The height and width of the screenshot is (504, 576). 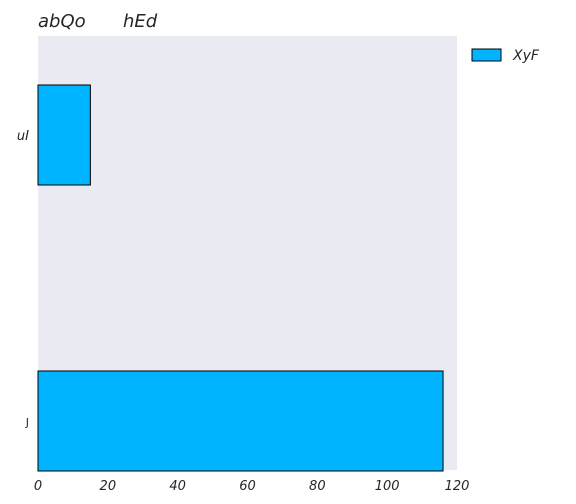 I want to click on legend: XyF, so click(x=505, y=56).